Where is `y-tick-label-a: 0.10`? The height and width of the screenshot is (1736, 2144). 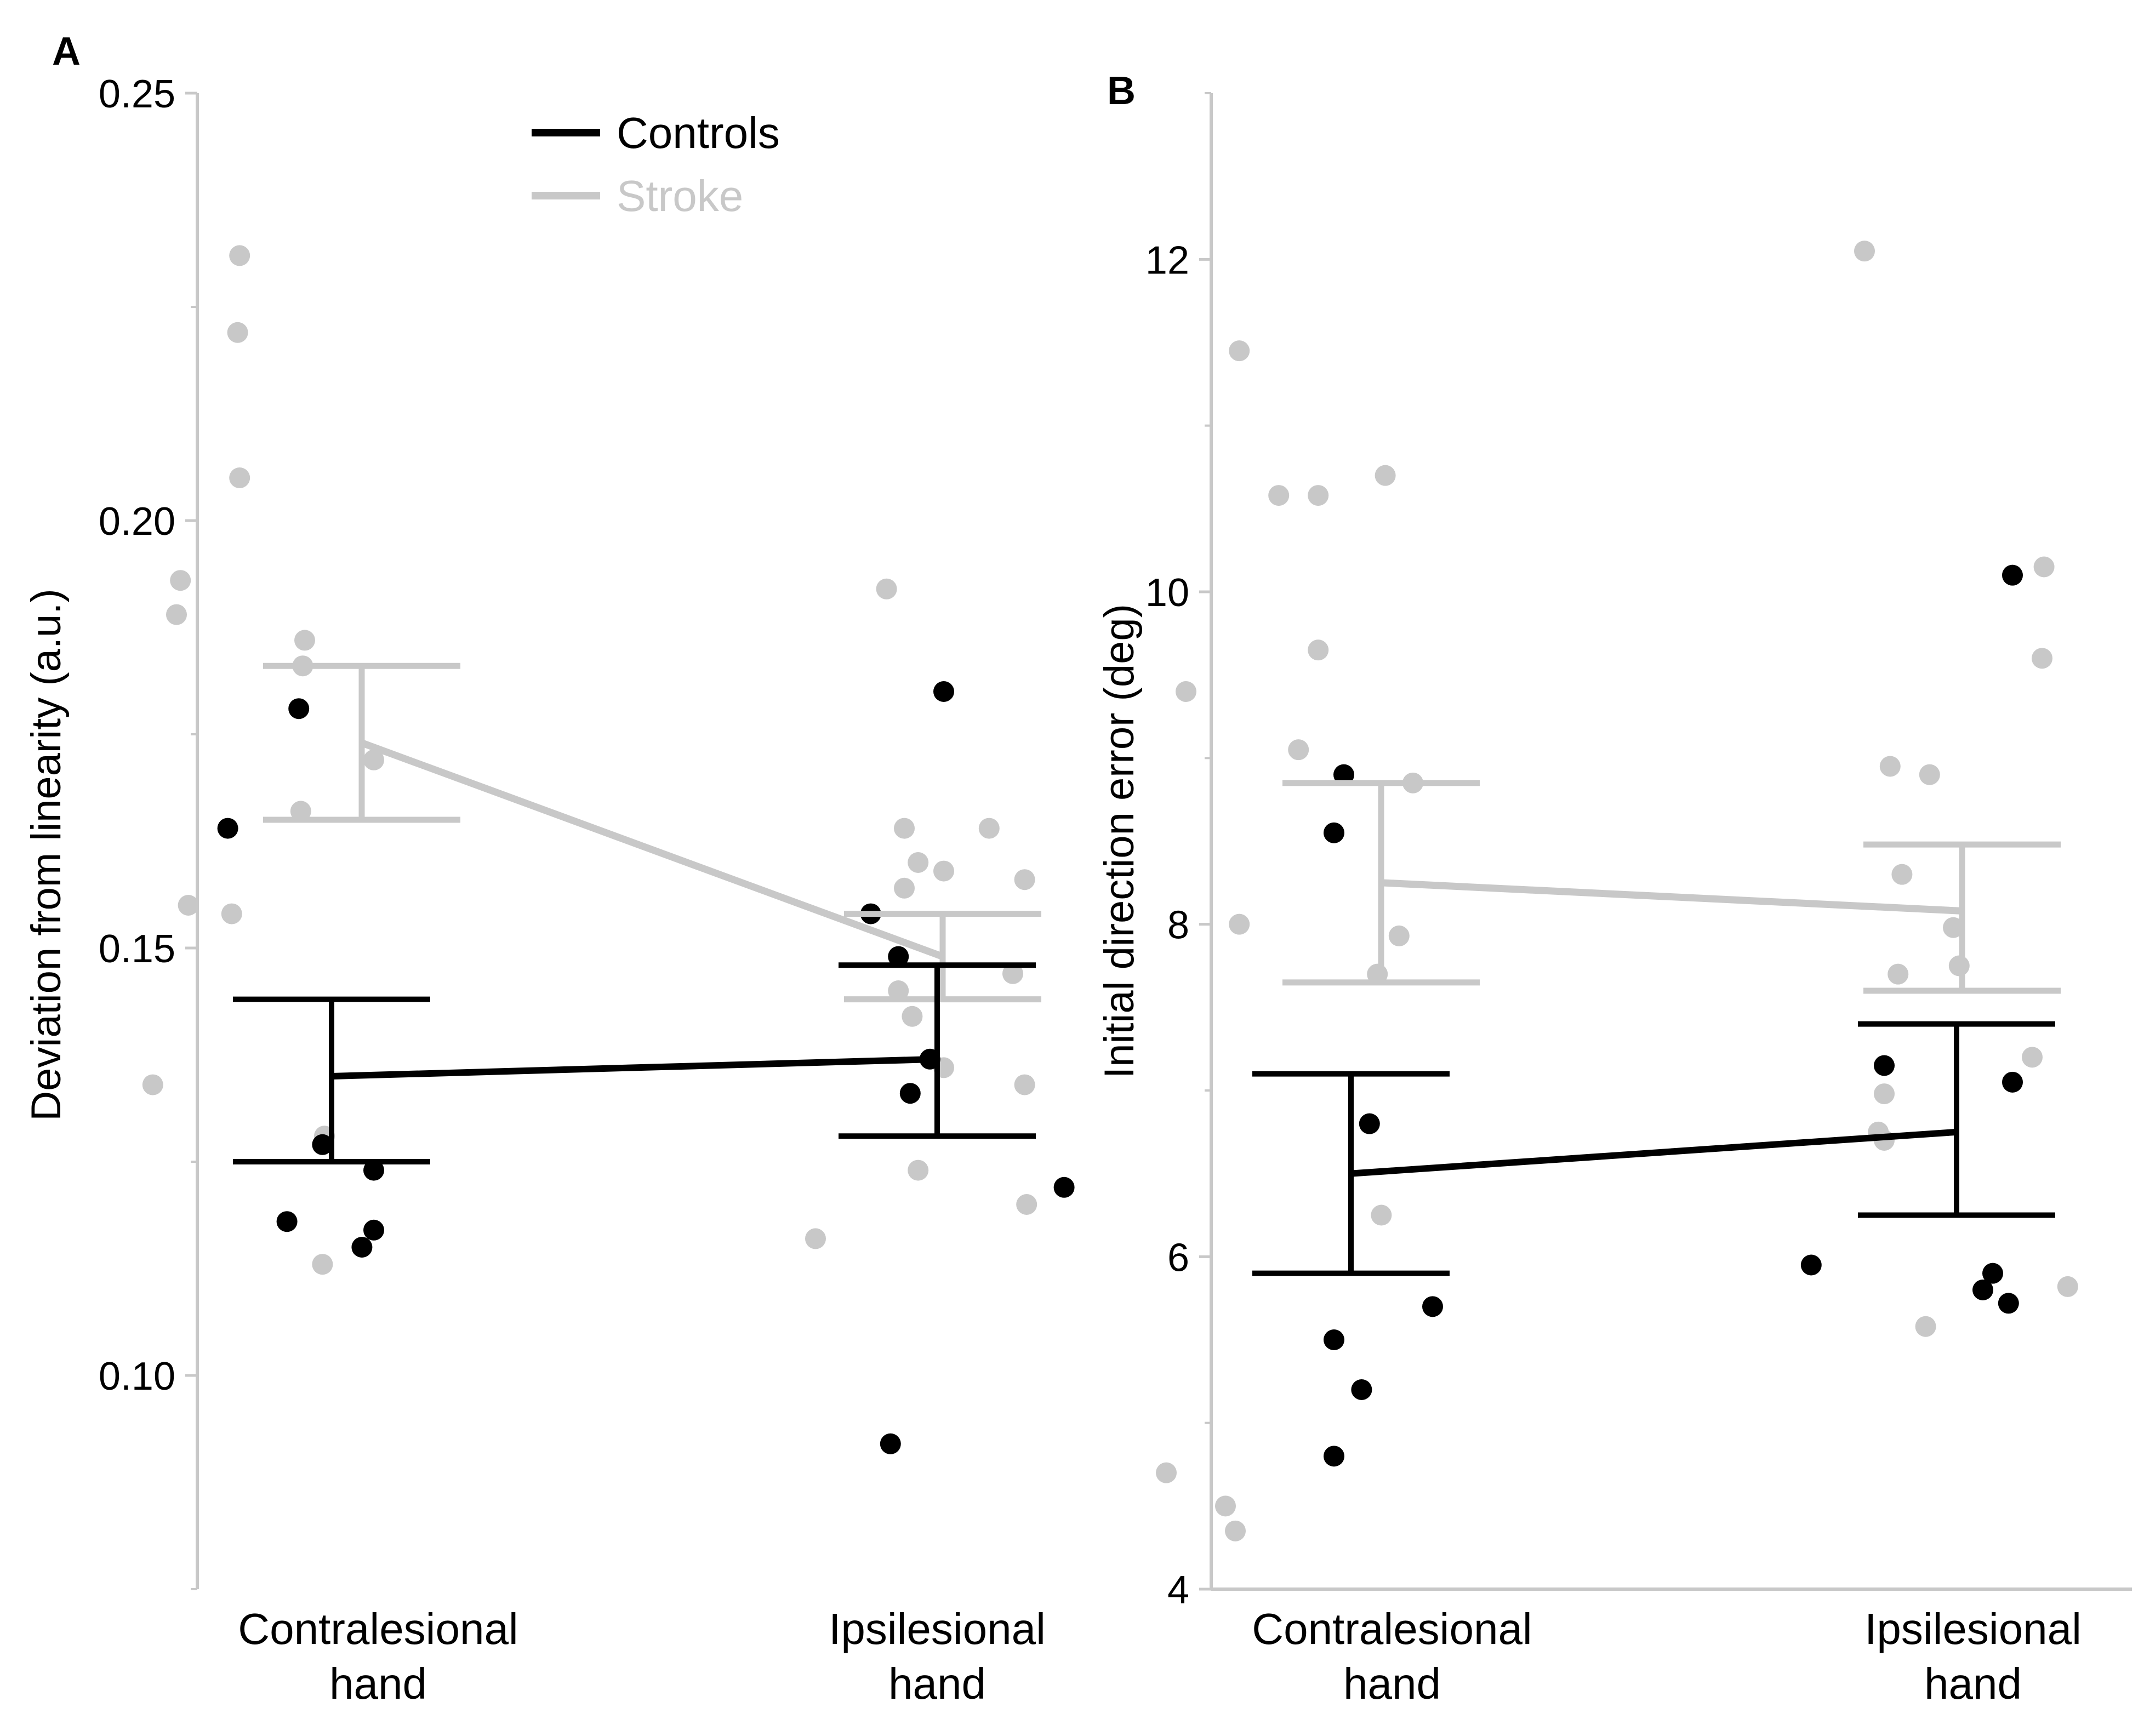 y-tick-label-a: 0.10 is located at coordinates (137, 1377).